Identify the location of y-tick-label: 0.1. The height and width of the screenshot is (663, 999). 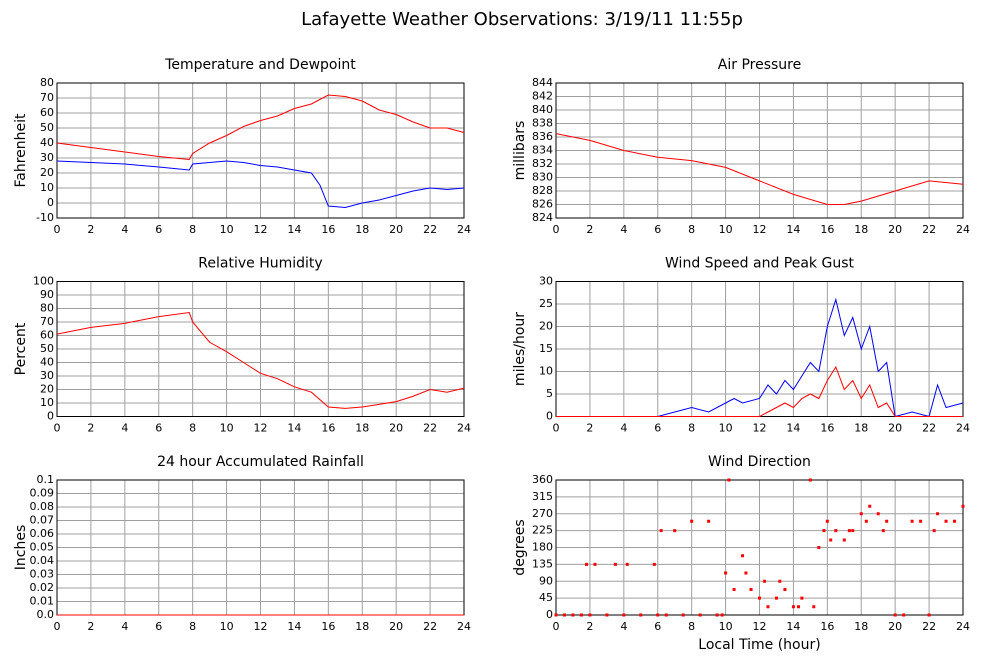
(46, 479).